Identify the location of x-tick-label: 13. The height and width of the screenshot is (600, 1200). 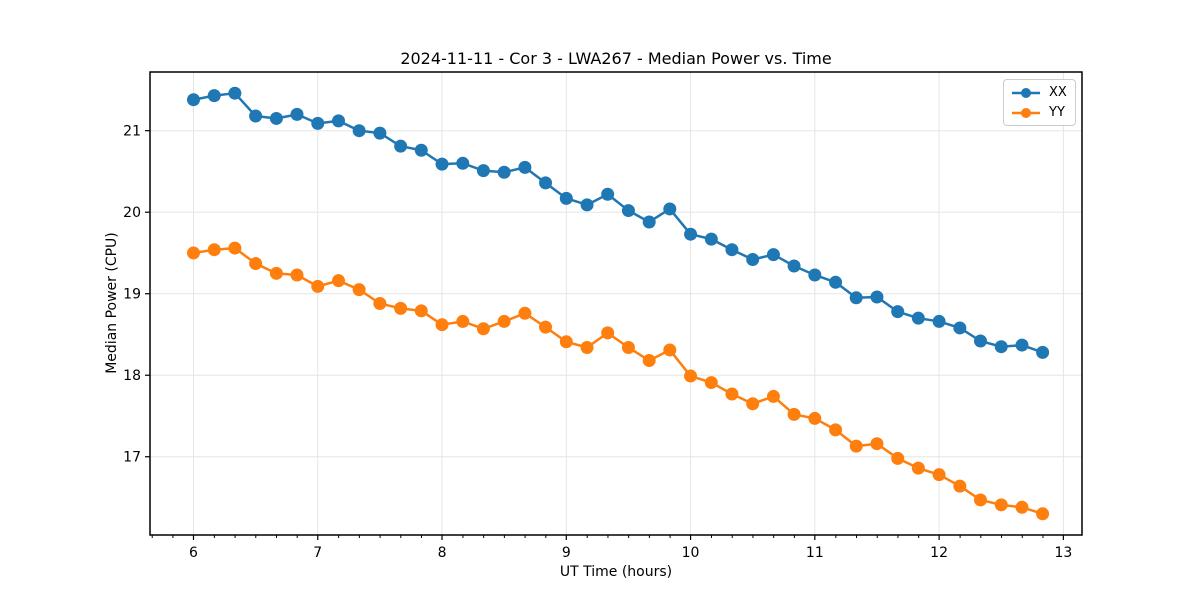
(1063, 553).